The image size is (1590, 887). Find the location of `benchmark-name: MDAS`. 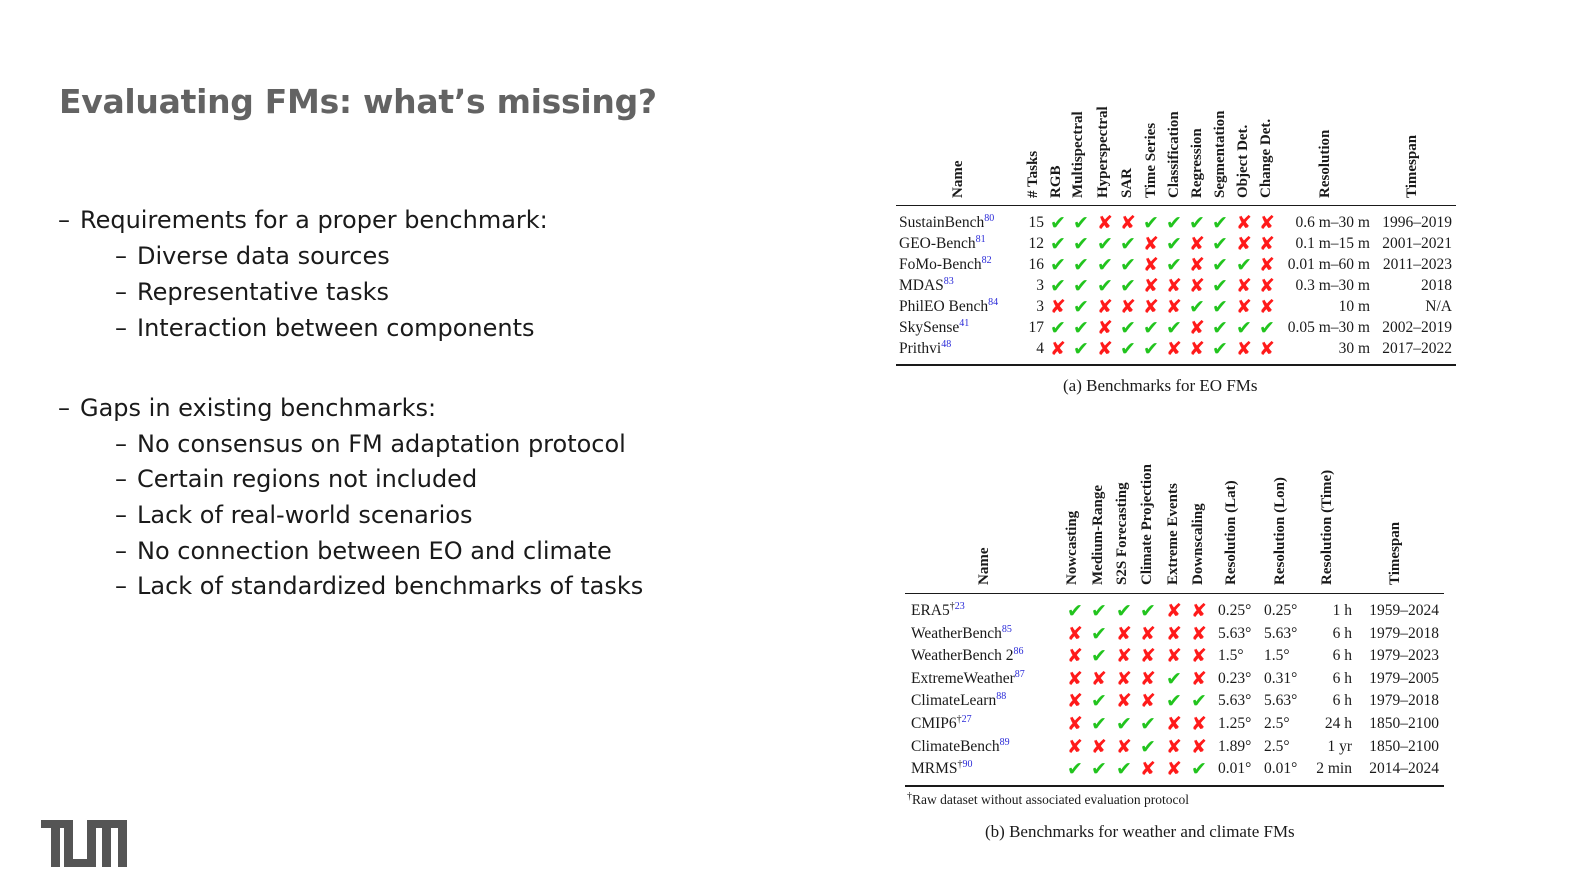

benchmark-name: MDAS is located at coordinates (921, 285).